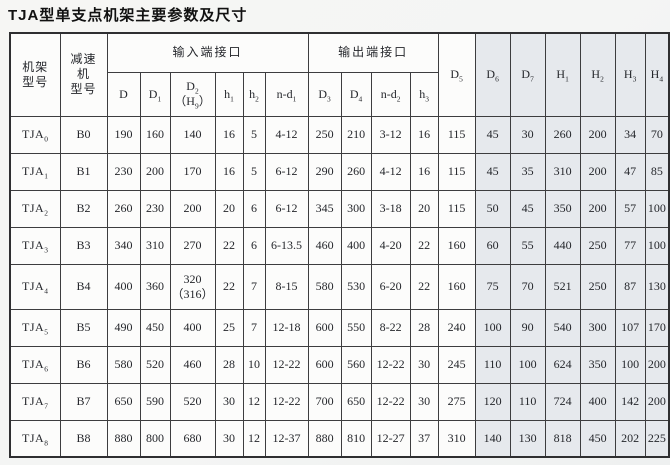 The height and width of the screenshot is (465, 670). What do you see at coordinates (657, 171) in the screenshot?
I see `table-cell: 85` at bounding box center [657, 171].